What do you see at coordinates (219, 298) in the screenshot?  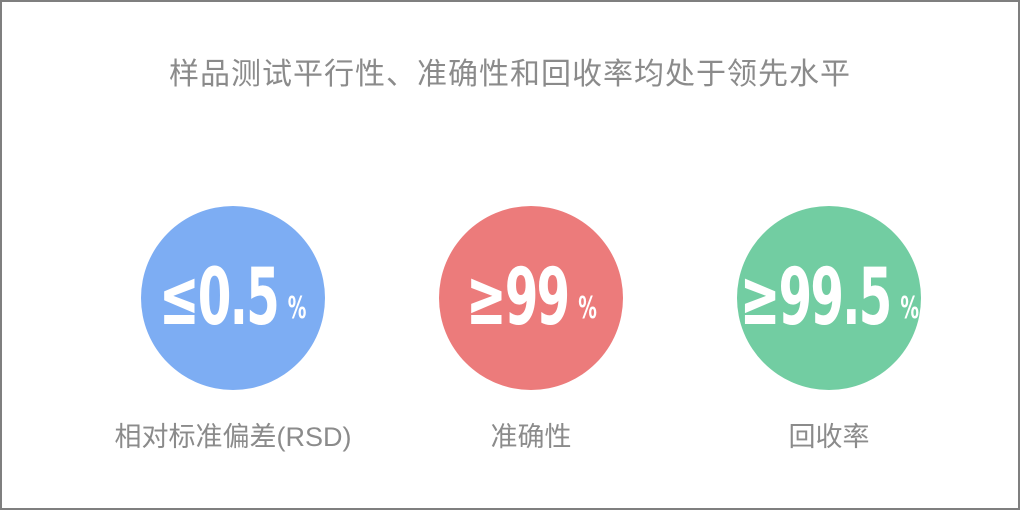 I see `metric-value: ≤0.5` at bounding box center [219, 298].